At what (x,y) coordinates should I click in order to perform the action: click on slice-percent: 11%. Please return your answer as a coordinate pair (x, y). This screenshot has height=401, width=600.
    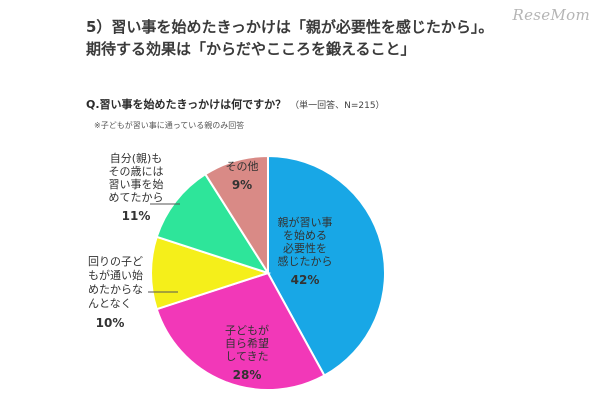
    Looking at the image, I should click on (136, 216).